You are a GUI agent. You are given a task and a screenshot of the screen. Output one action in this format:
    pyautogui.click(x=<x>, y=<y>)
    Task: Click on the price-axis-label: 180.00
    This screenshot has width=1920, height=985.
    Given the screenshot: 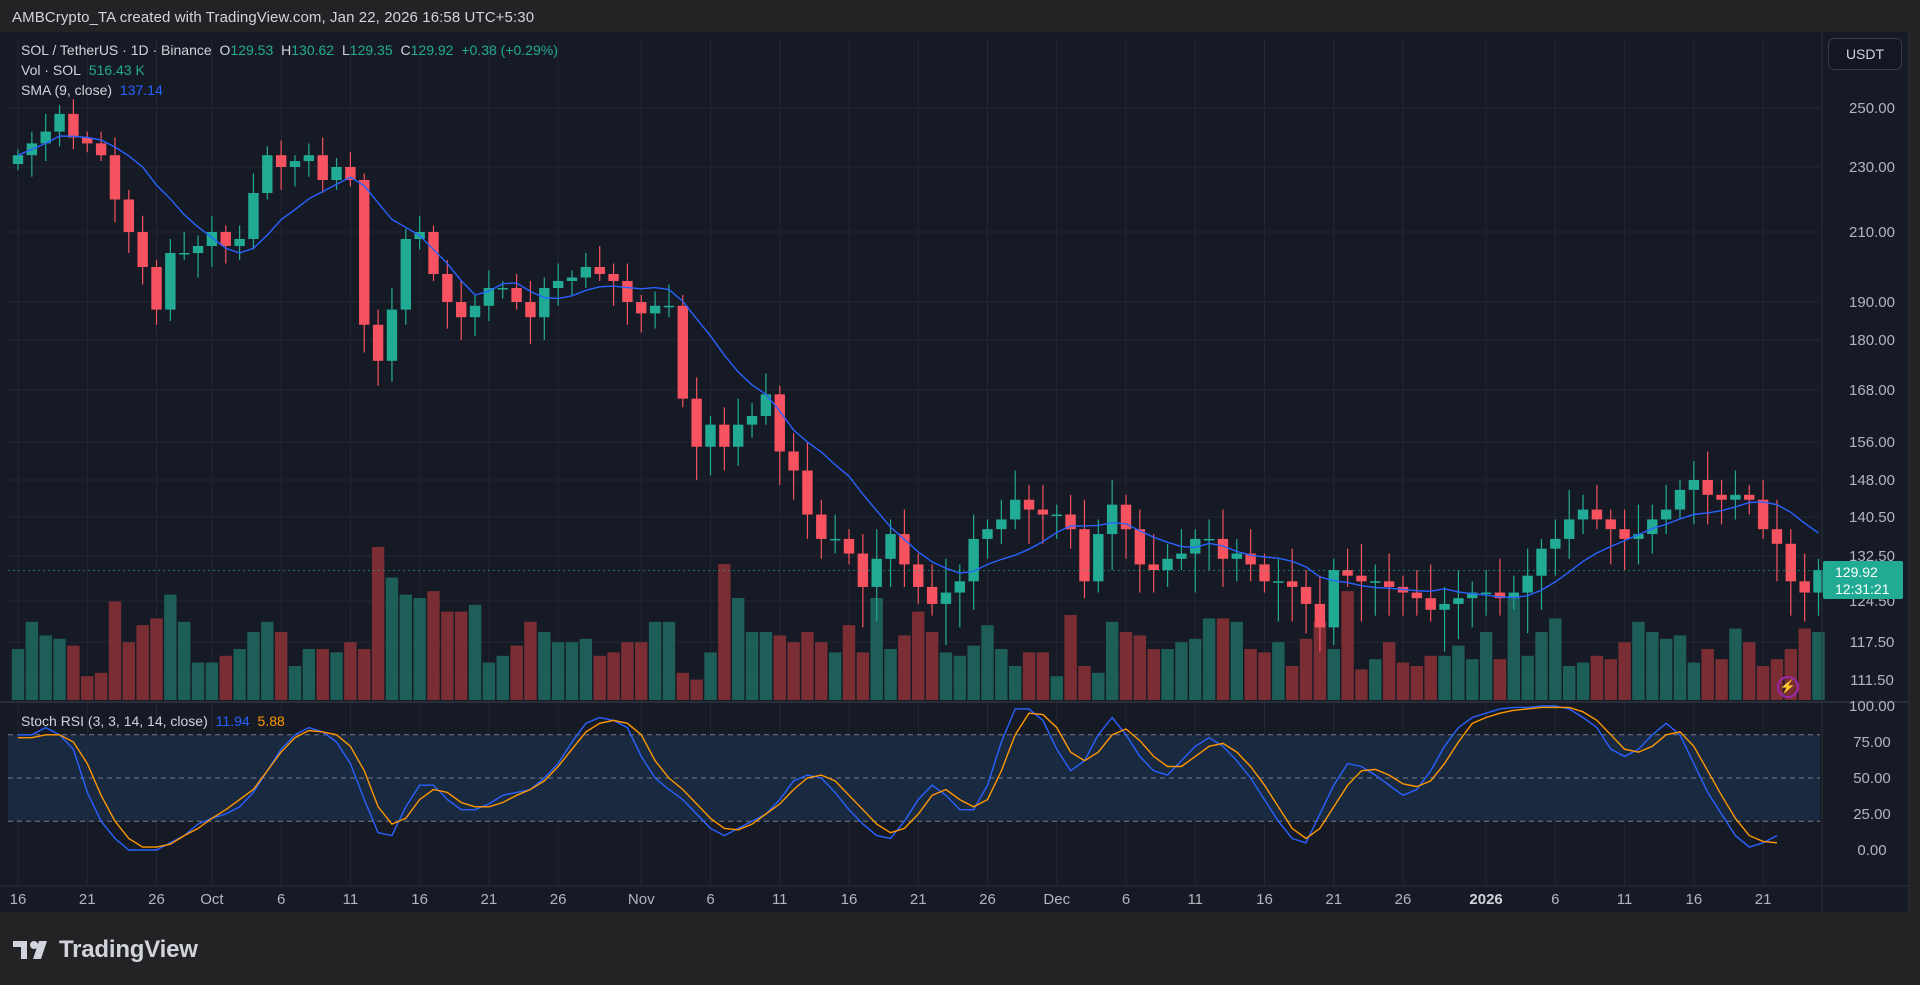 What is the action you would take?
    pyautogui.click(x=1872, y=340)
    